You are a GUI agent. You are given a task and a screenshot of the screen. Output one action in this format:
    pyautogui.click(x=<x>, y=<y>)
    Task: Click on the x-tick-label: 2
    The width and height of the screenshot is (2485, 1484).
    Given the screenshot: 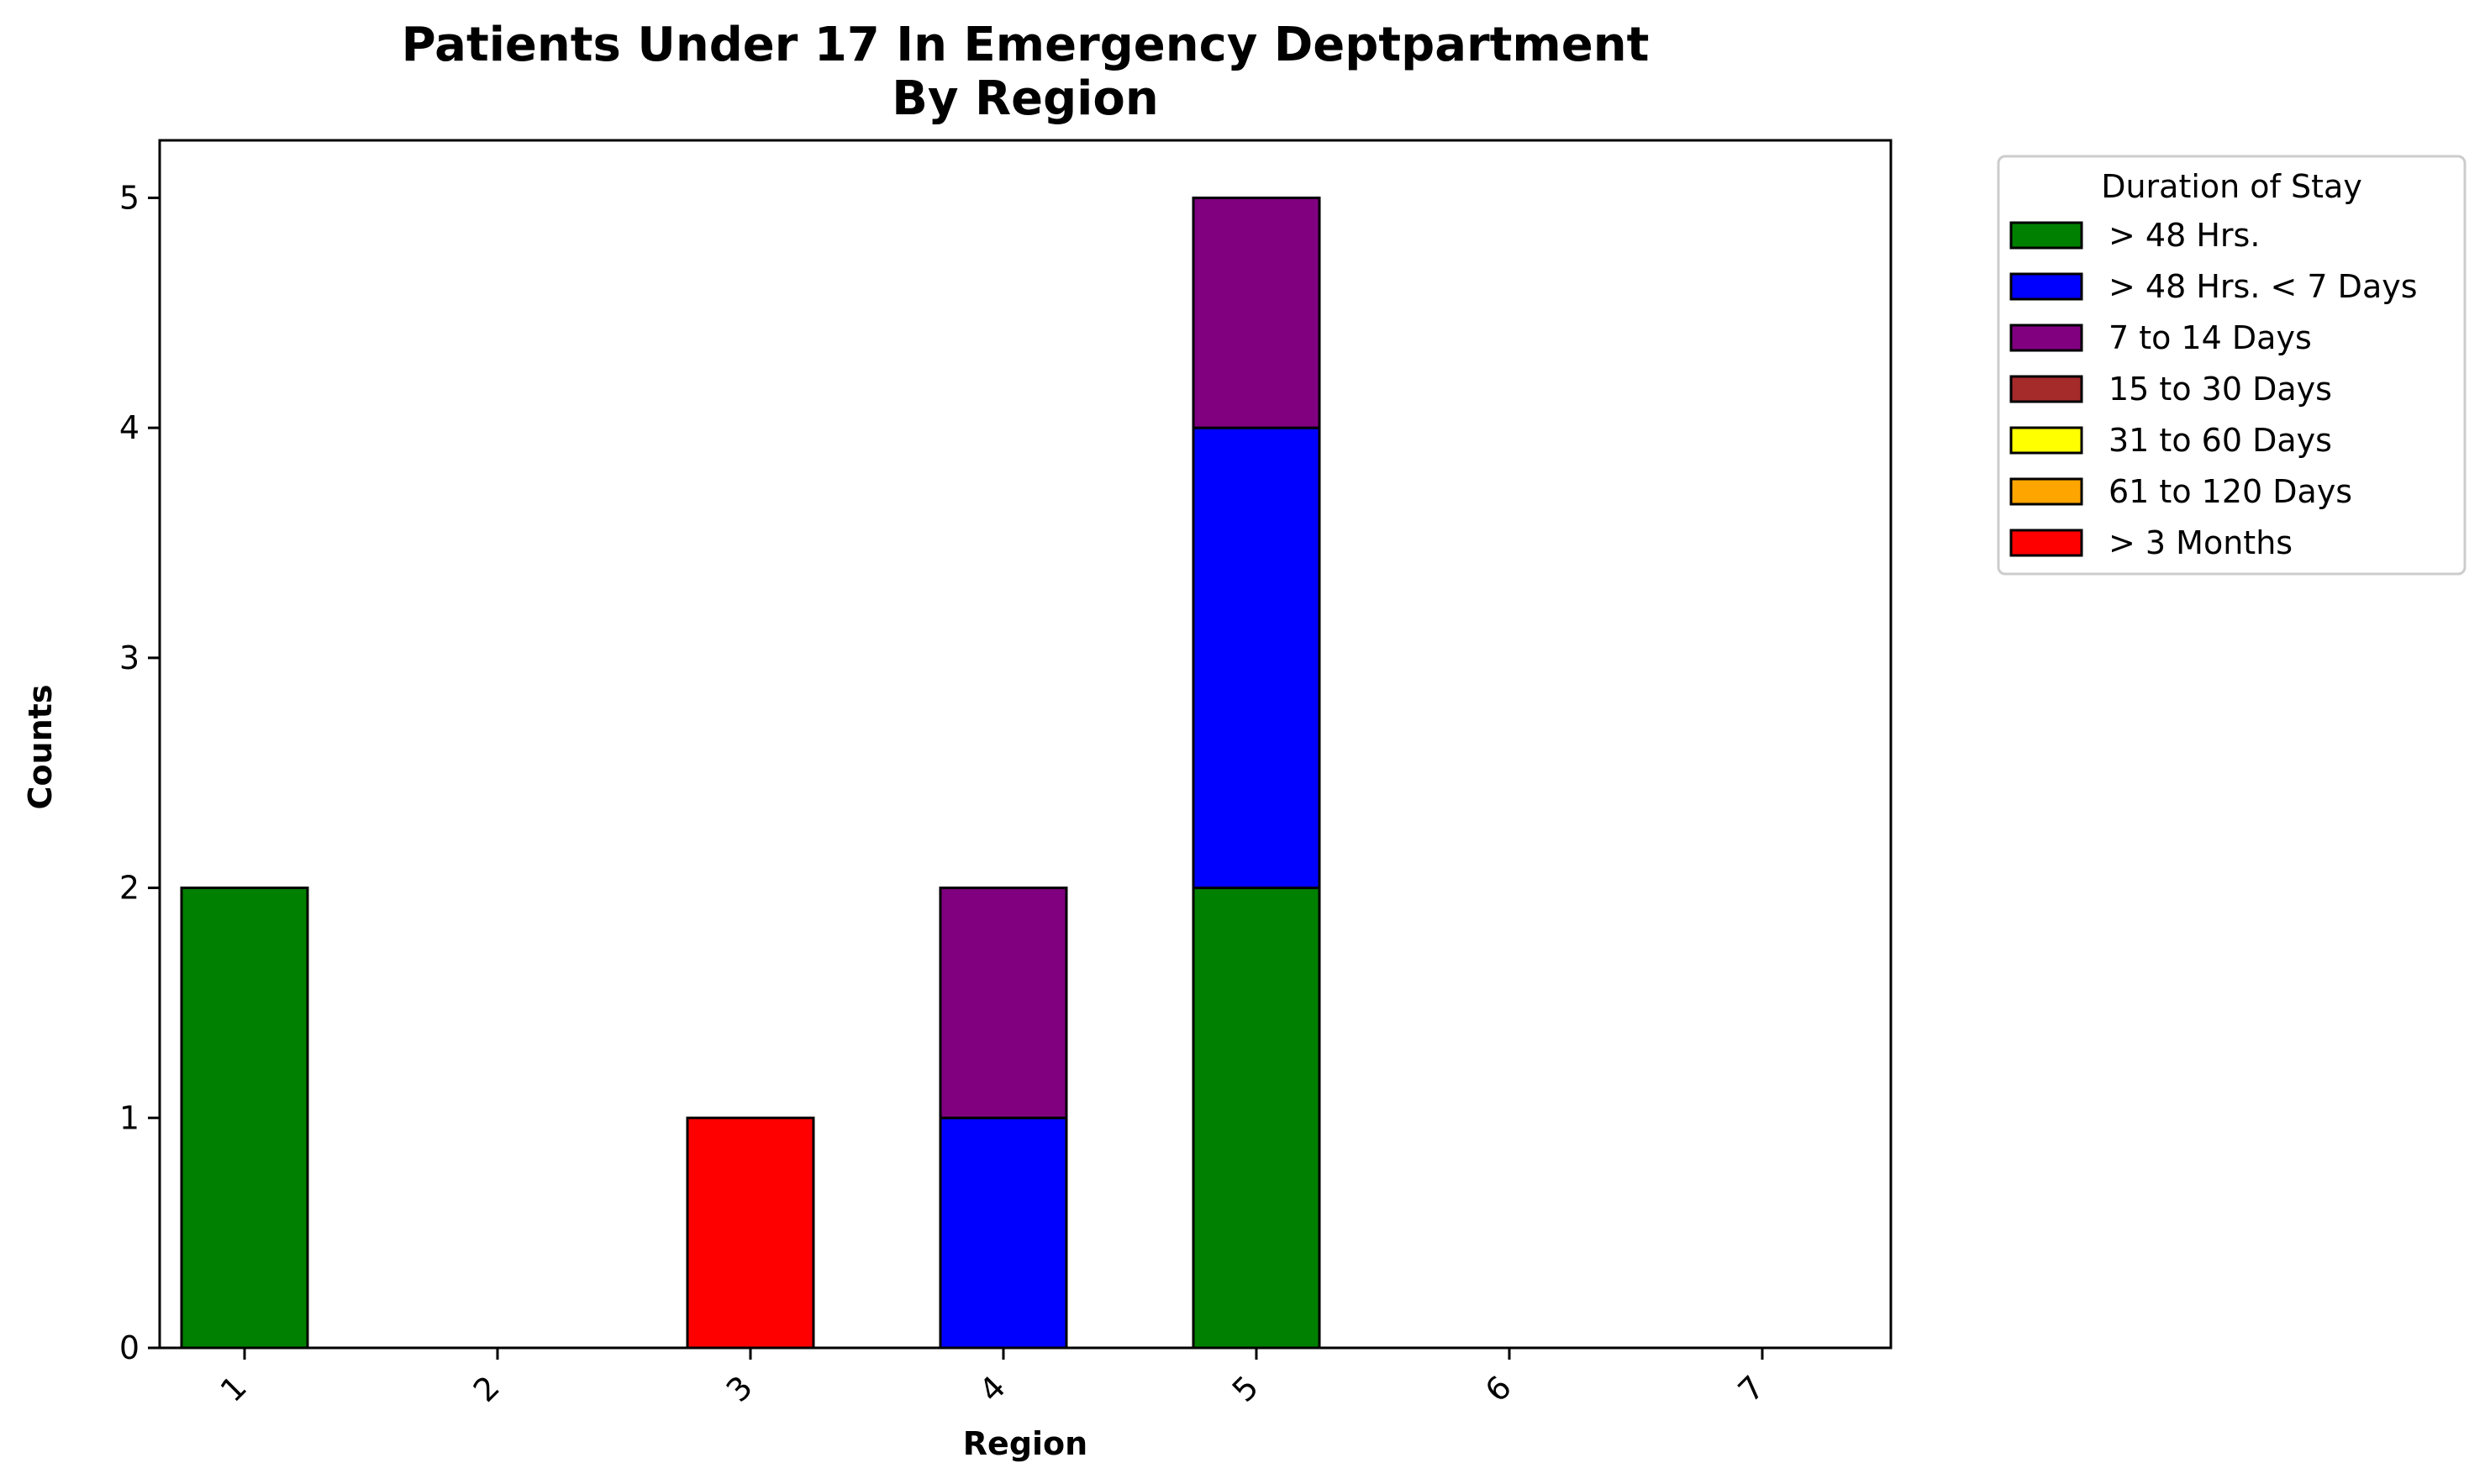 What is the action you would take?
    pyautogui.click(x=486, y=1389)
    